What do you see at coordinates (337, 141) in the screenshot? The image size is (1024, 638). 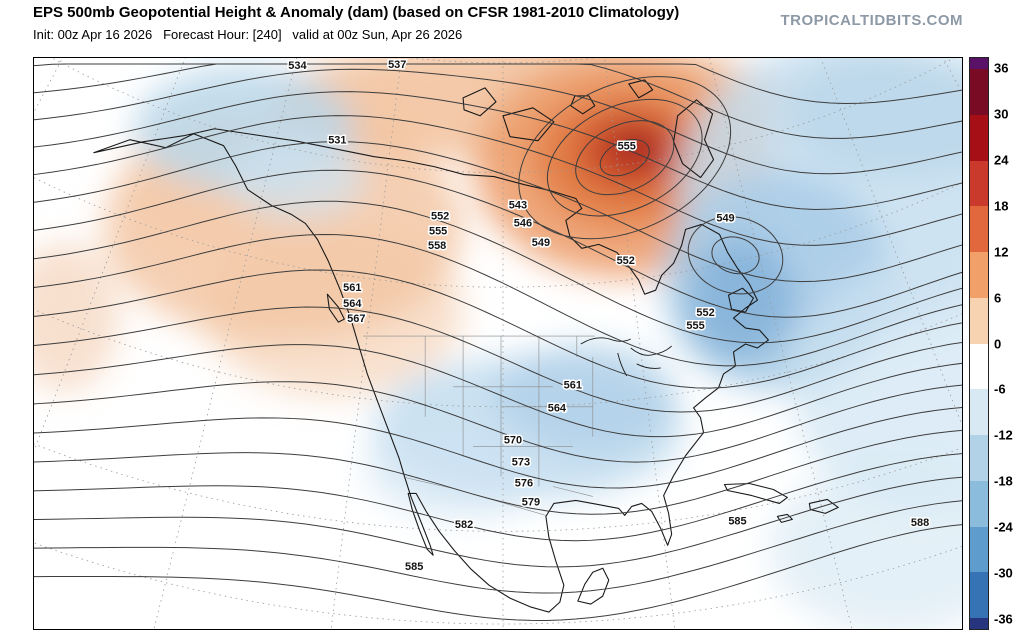 I see `contour-label: 531` at bounding box center [337, 141].